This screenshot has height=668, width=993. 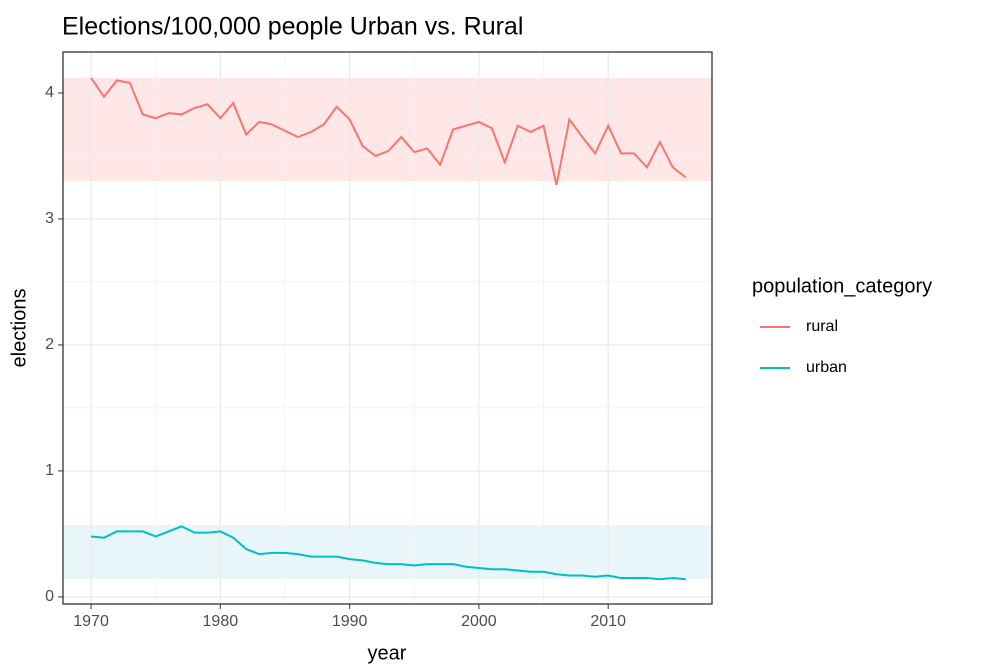 What do you see at coordinates (49, 344) in the screenshot?
I see `y-tick-label: 2` at bounding box center [49, 344].